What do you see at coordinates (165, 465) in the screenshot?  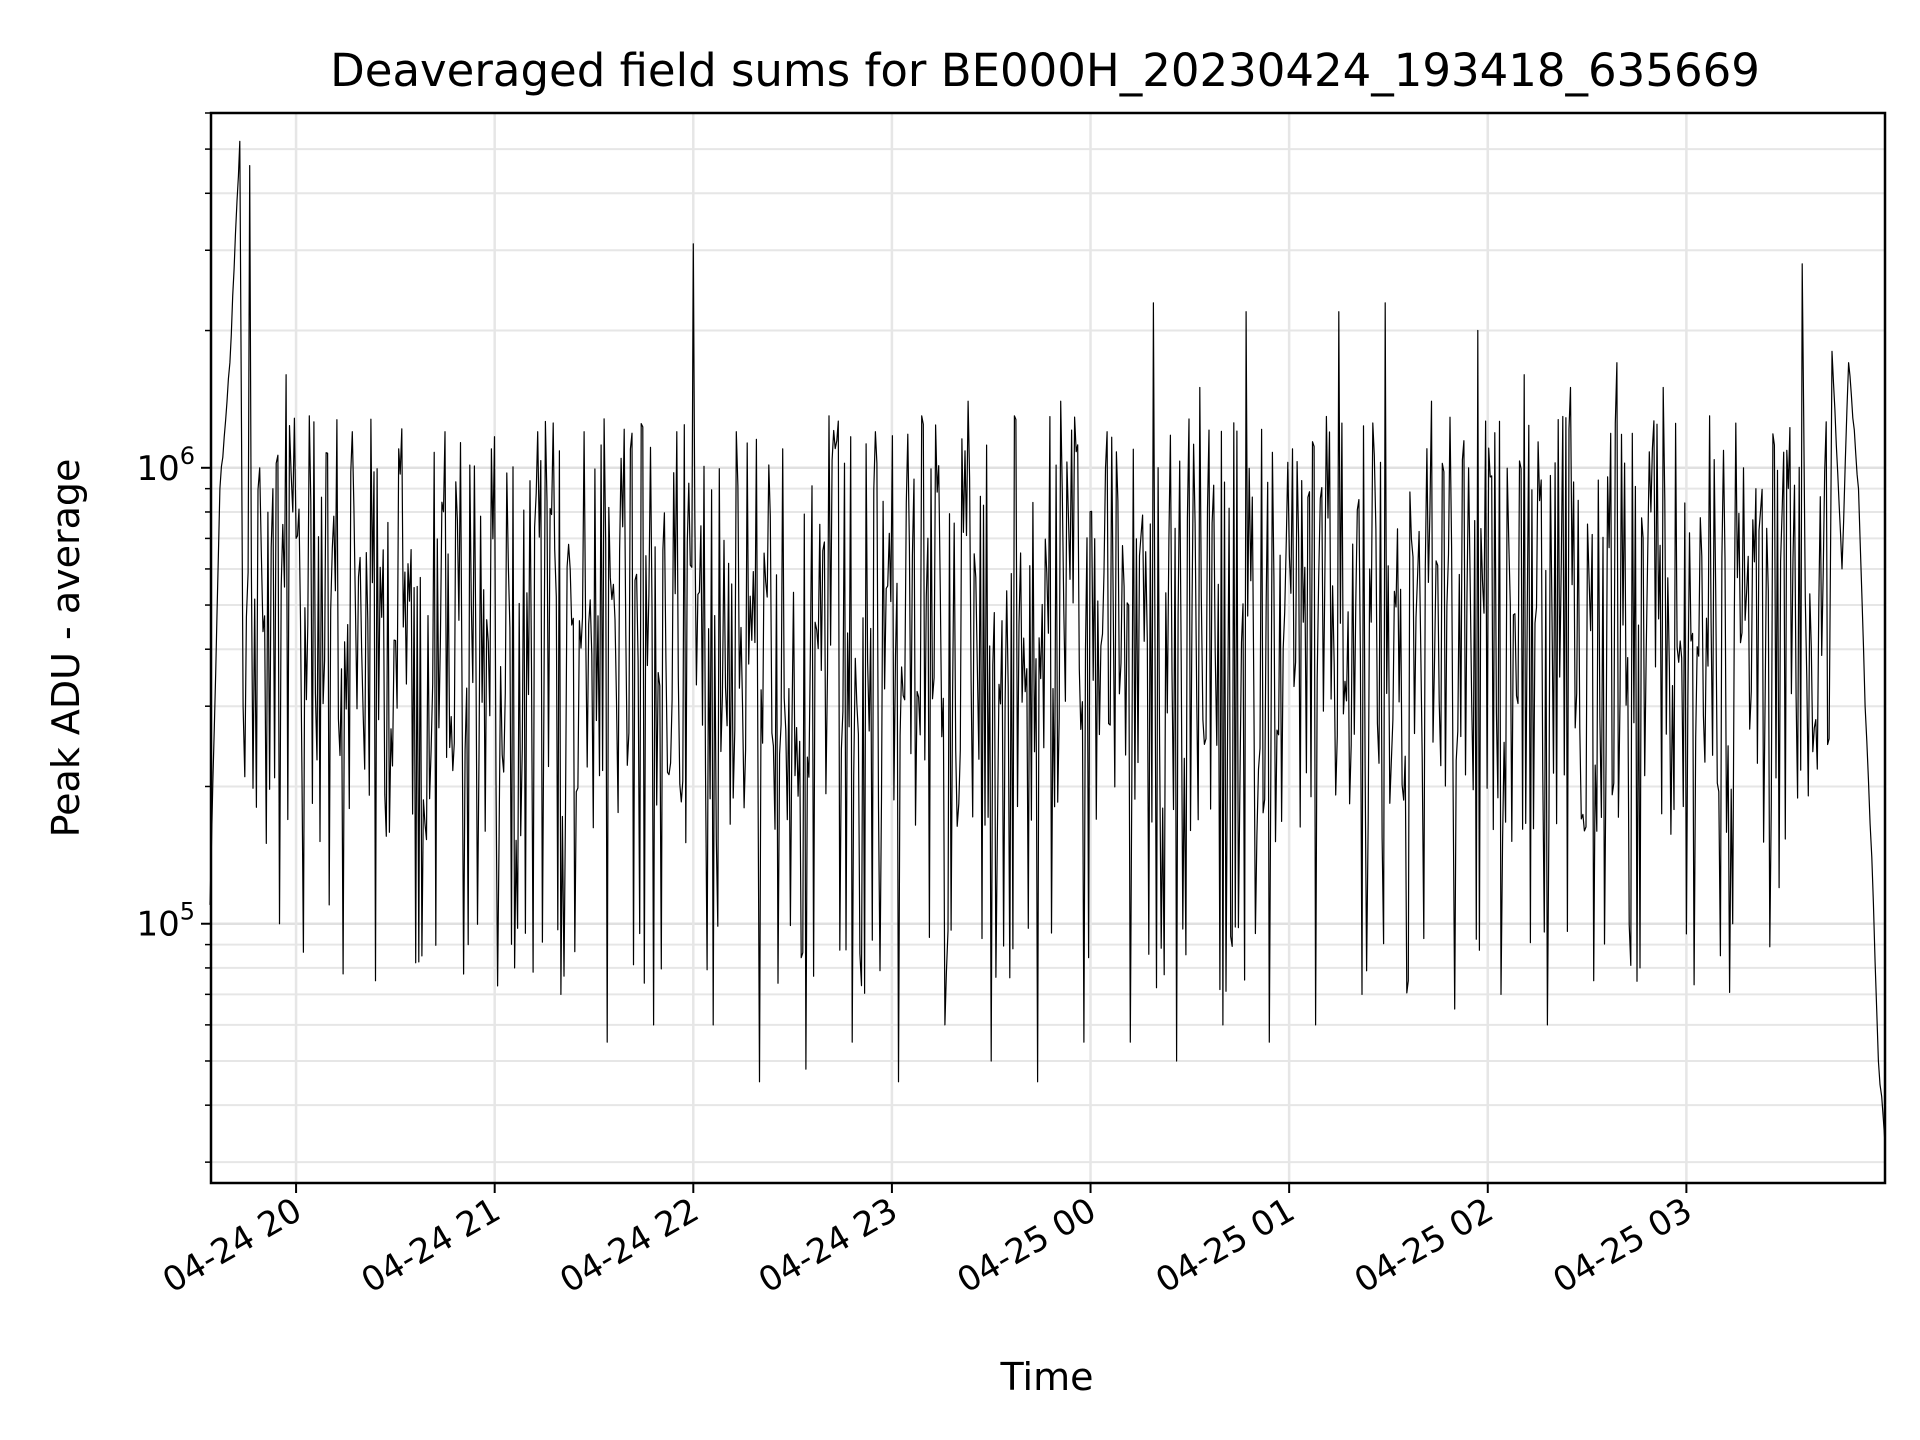 I see `y-tick-label: 10⁶` at bounding box center [165, 465].